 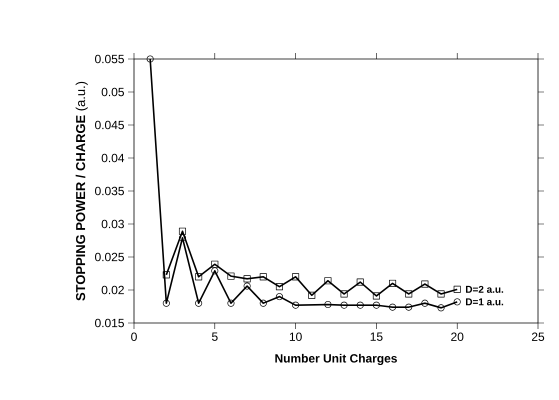 I want to click on y-tick-label: 0.035, so click(x=109, y=191).